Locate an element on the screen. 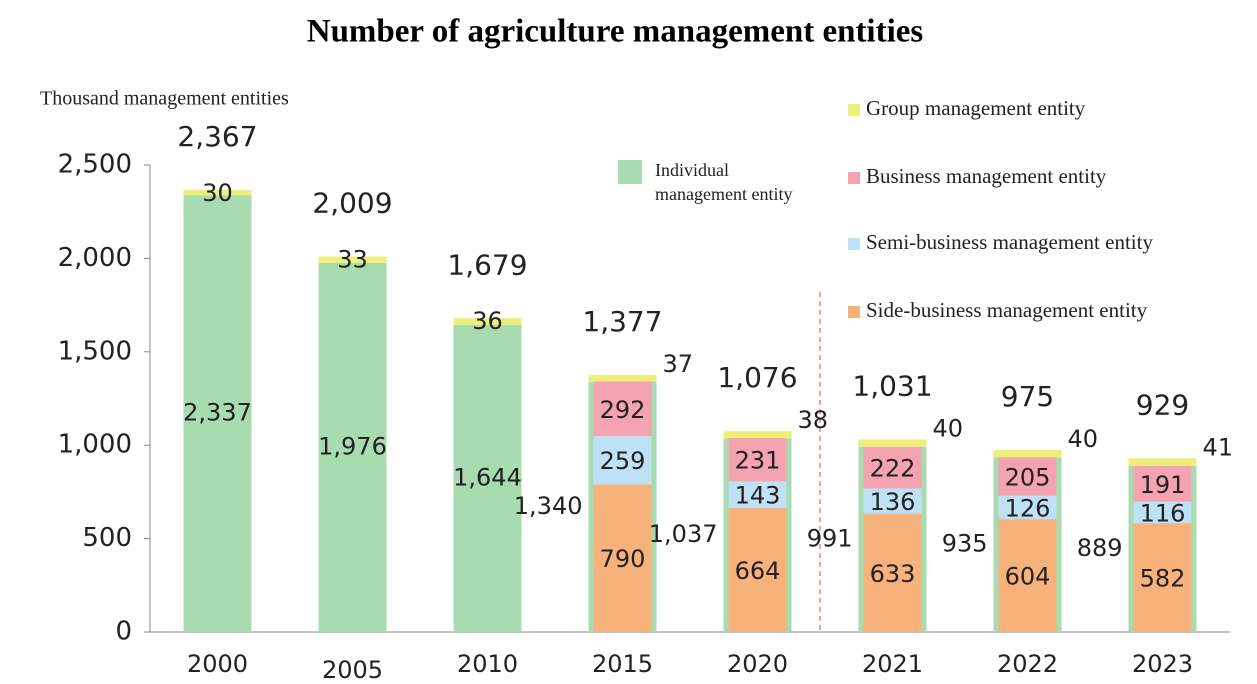  data-label: 30 is located at coordinates (217, 193).